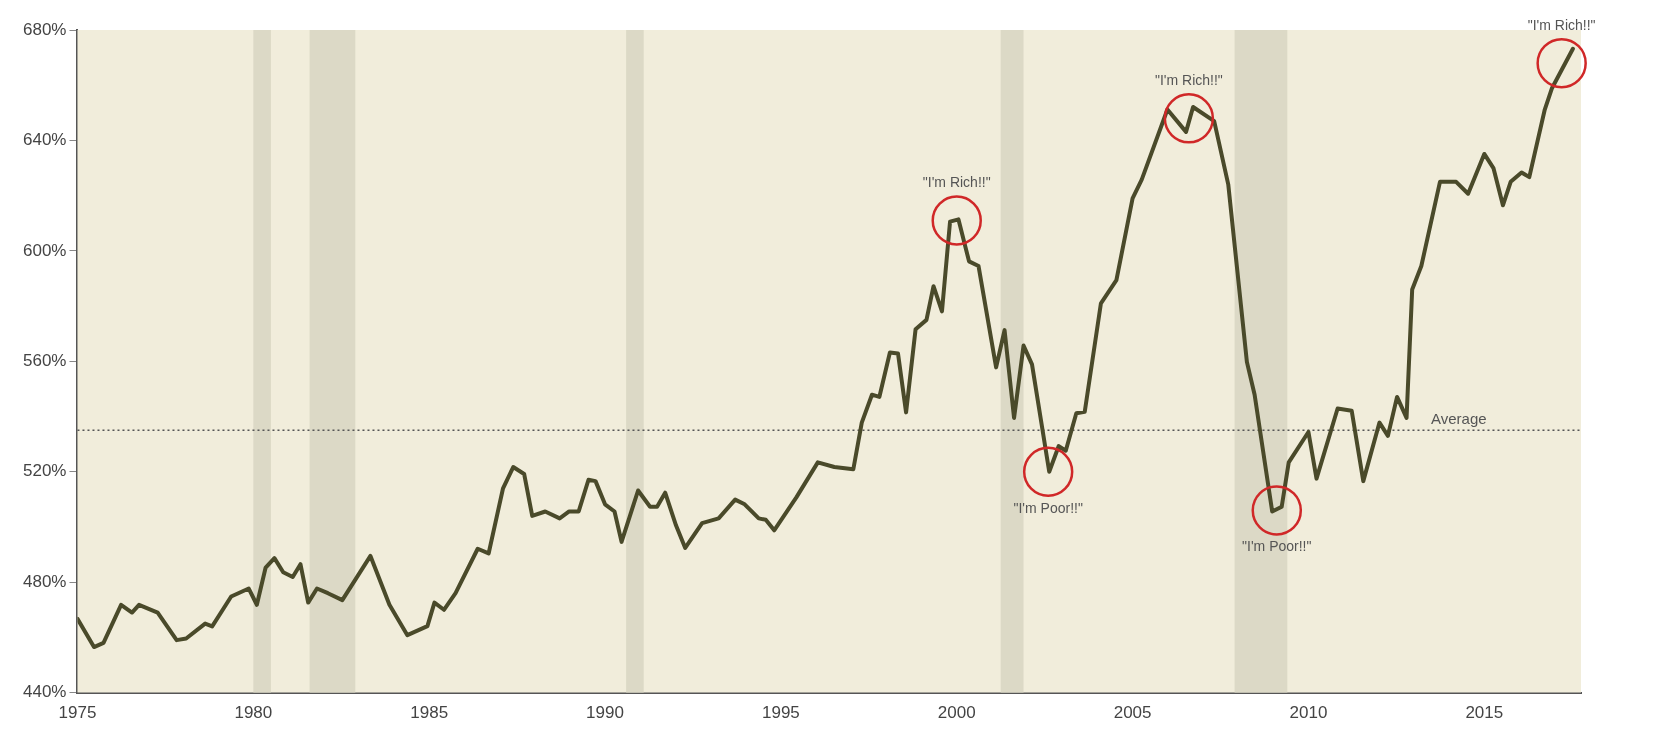 This screenshot has width=1661, height=732. I want to click on x-tick-label: 1985, so click(429, 713).